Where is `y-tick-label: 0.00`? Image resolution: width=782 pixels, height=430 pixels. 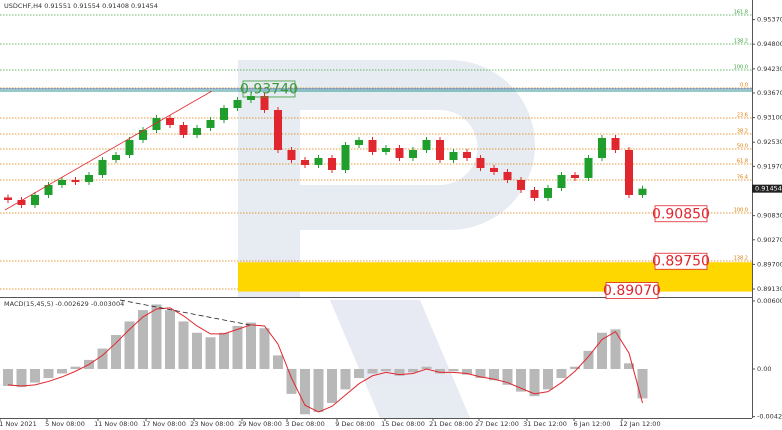
y-tick-label: 0.00 is located at coordinates (764, 369).